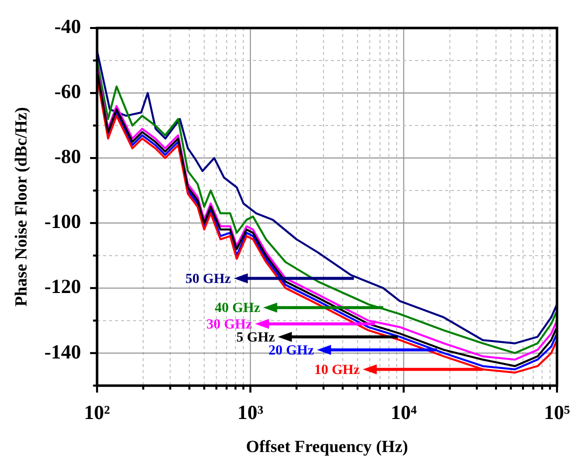  What do you see at coordinates (208, 279) in the screenshot?
I see `annotation: 50 GHz` at bounding box center [208, 279].